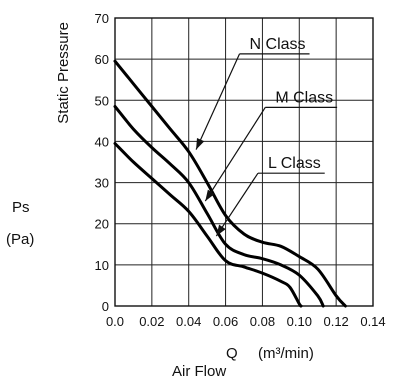  I want to click on y-tick-label: 10, so click(102, 265).